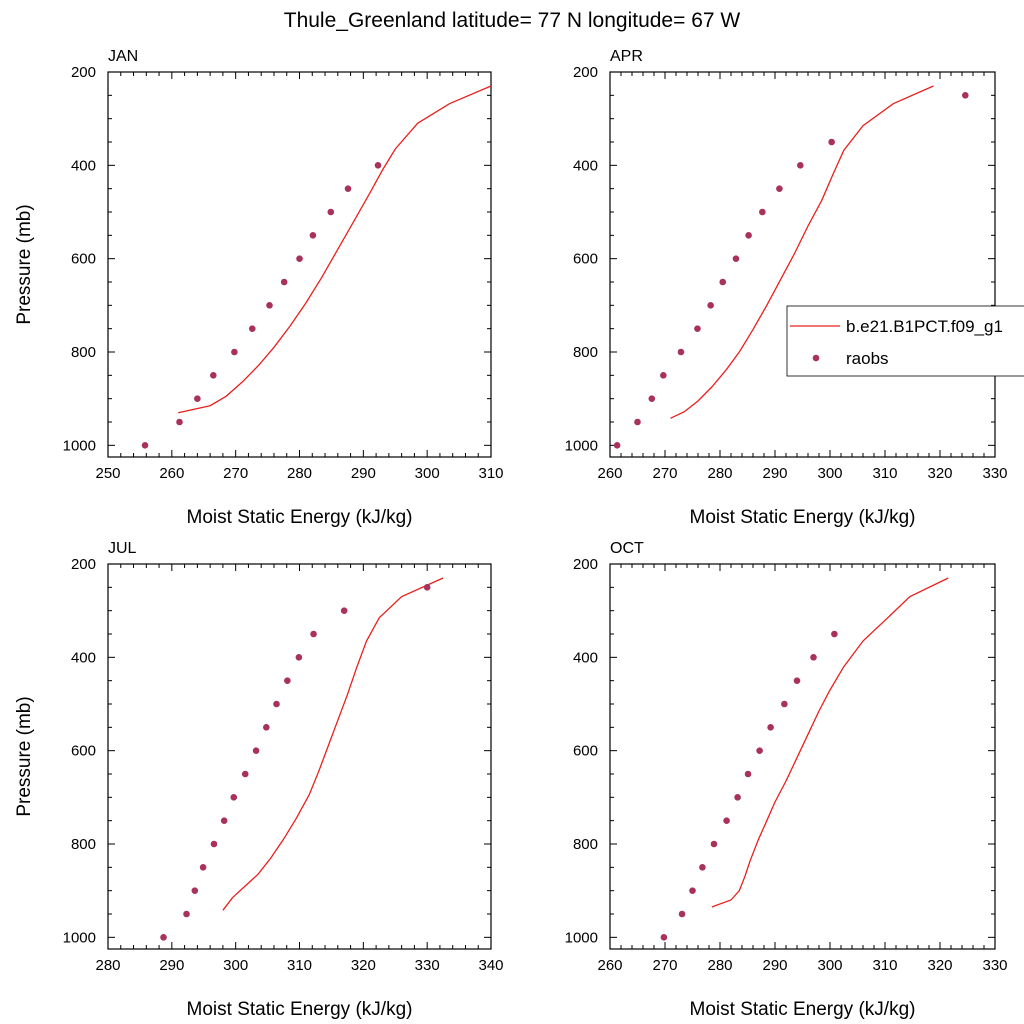 The width and height of the screenshot is (1024, 1024). What do you see at coordinates (24, 756) in the screenshot?
I see `y-axis-title: Pressure (mb)` at bounding box center [24, 756].